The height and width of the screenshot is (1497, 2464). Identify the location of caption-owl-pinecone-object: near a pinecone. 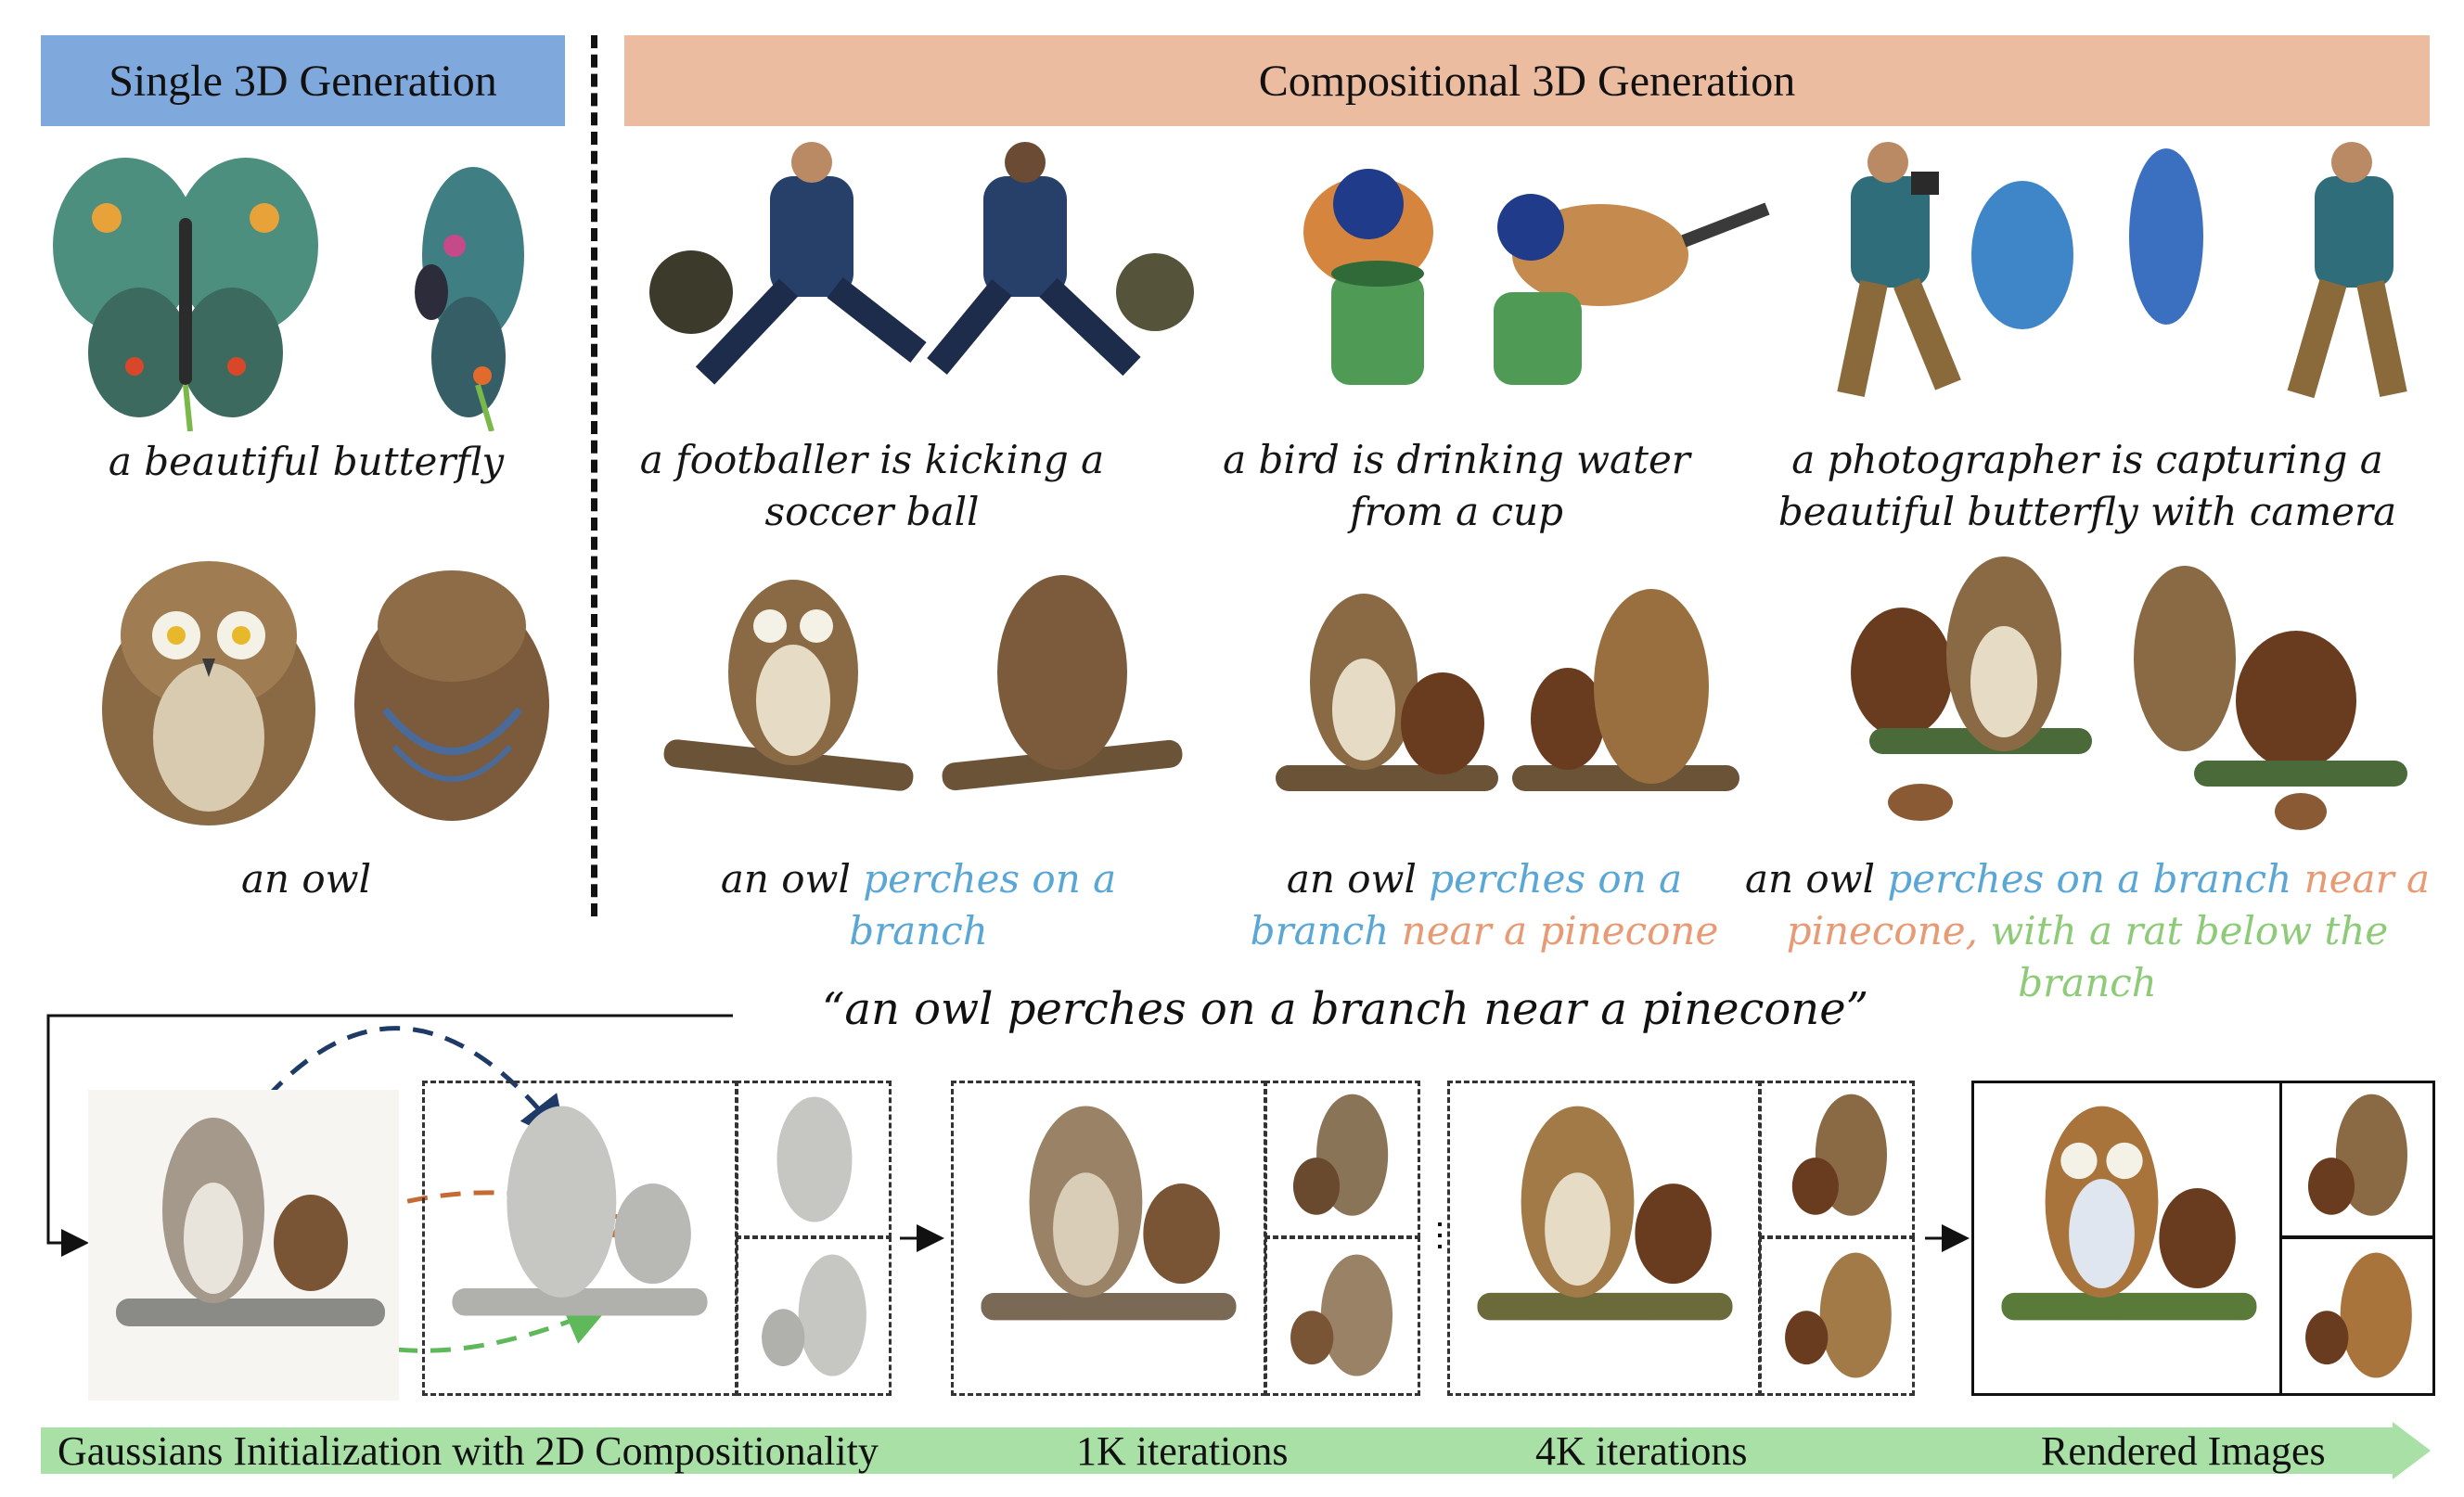
(1560, 930).